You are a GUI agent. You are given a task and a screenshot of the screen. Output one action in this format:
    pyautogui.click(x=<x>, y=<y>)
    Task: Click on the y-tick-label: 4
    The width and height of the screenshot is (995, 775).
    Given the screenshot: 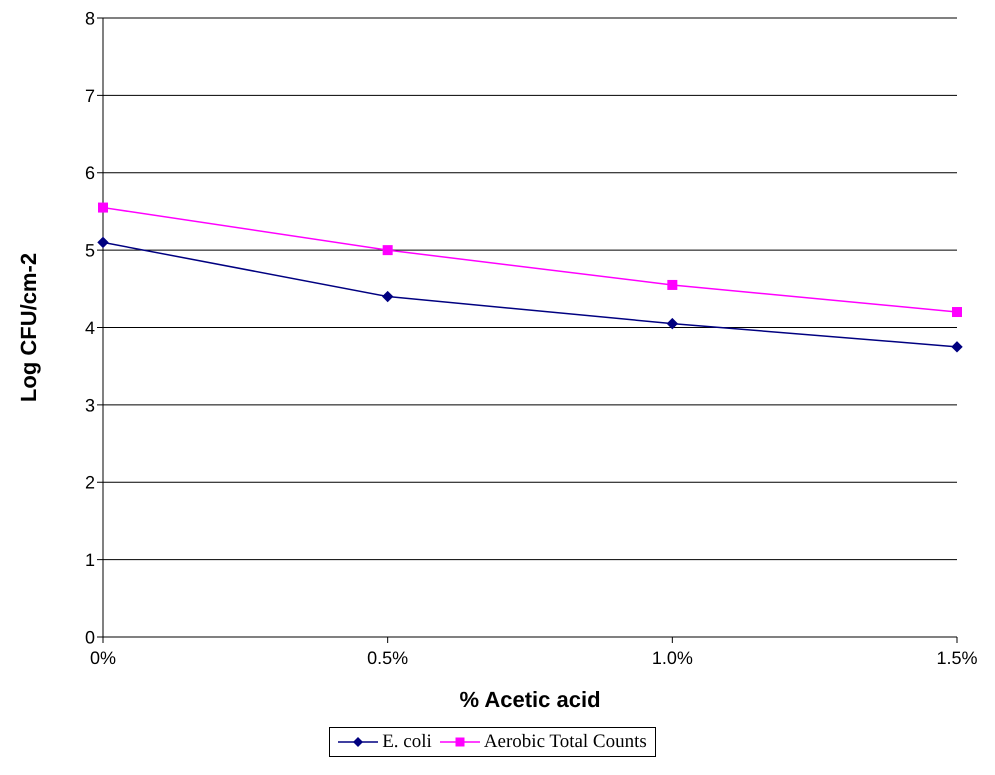 What is the action you would take?
    pyautogui.click(x=89, y=328)
    